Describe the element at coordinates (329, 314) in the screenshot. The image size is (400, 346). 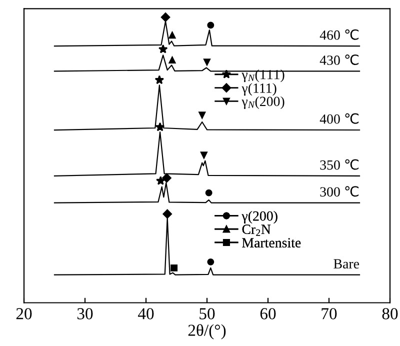
I see `x-tick-label: 70` at that location.